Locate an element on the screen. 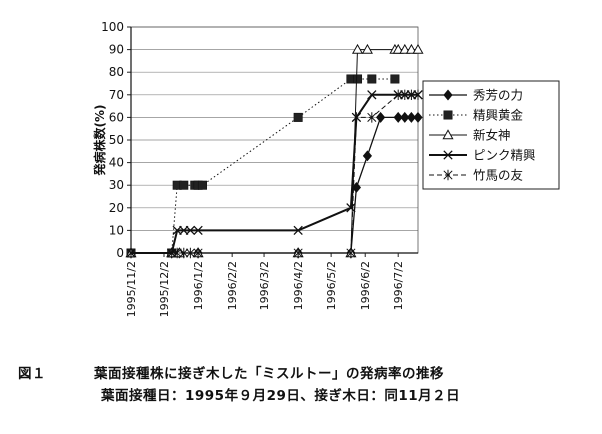  figure-caption-details: 葉面接種日：1995年９月29日、接ぎ木日：同11月２日 is located at coordinates (281, 396).